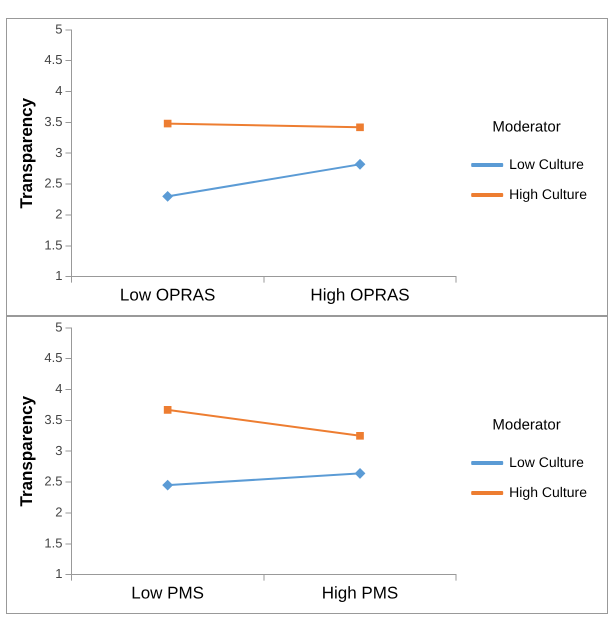 This screenshot has width=608, height=620. What do you see at coordinates (167, 592) in the screenshot?
I see `x-tick-label: Low PMS` at bounding box center [167, 592].